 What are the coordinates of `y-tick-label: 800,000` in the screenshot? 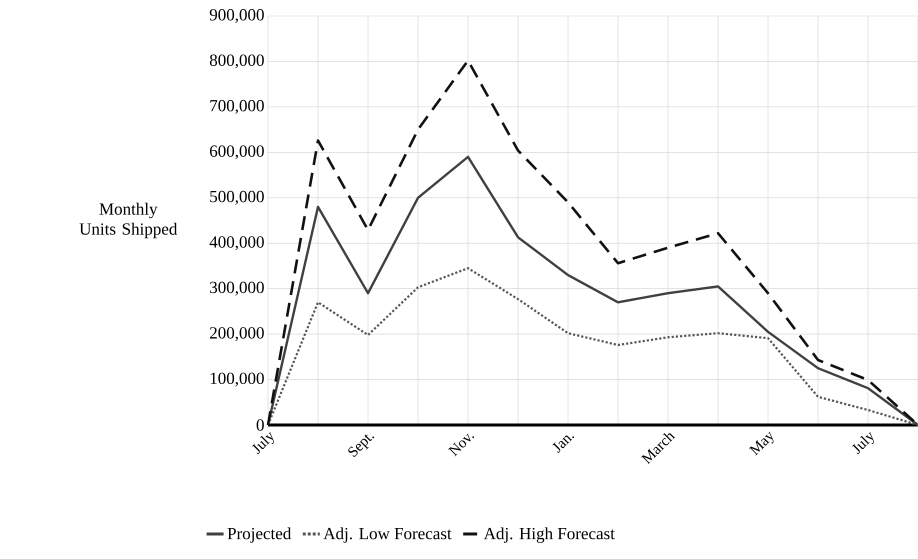 It's located at (237, 61).